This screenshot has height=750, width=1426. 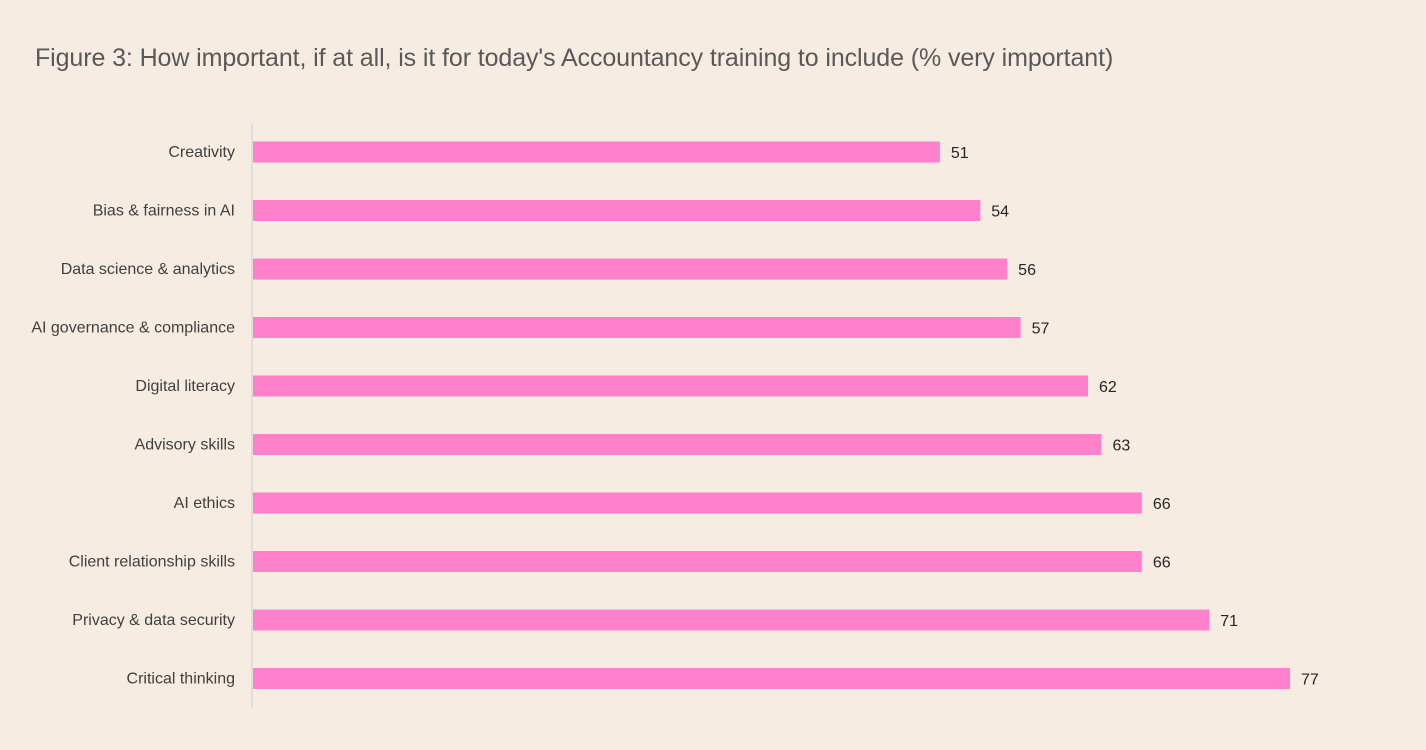 What do you see at coordinates (1310, 680) in the screenshot?
I see `data-label: 77` at bounding box center [1310, 680].